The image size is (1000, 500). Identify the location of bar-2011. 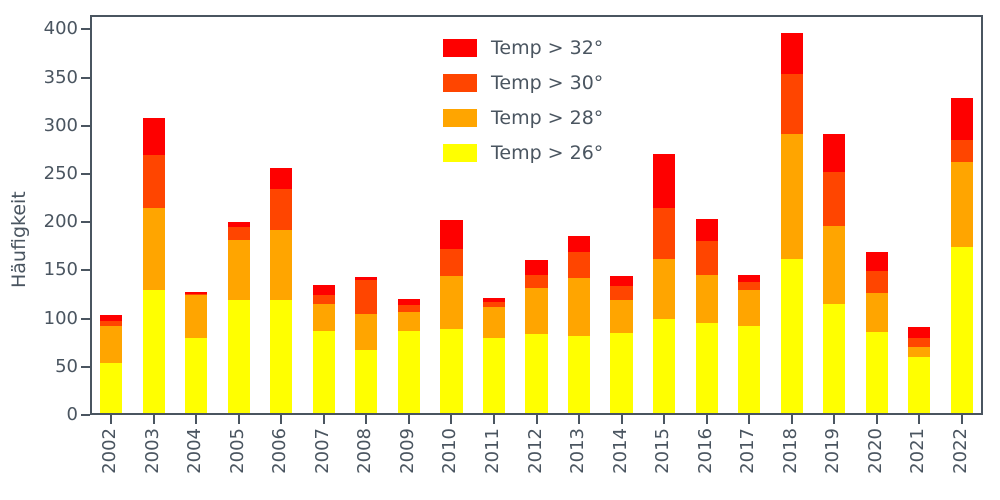
(494, 355).